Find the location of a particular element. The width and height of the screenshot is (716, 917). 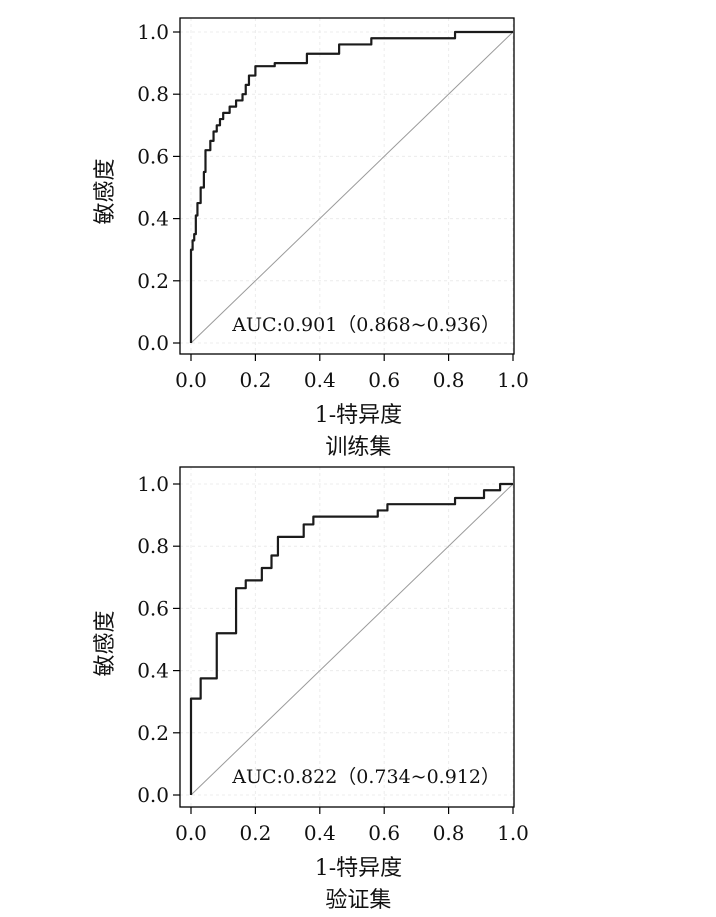

chart-2-x-tick-label: 0.4 is located at coordinates (320, 833).